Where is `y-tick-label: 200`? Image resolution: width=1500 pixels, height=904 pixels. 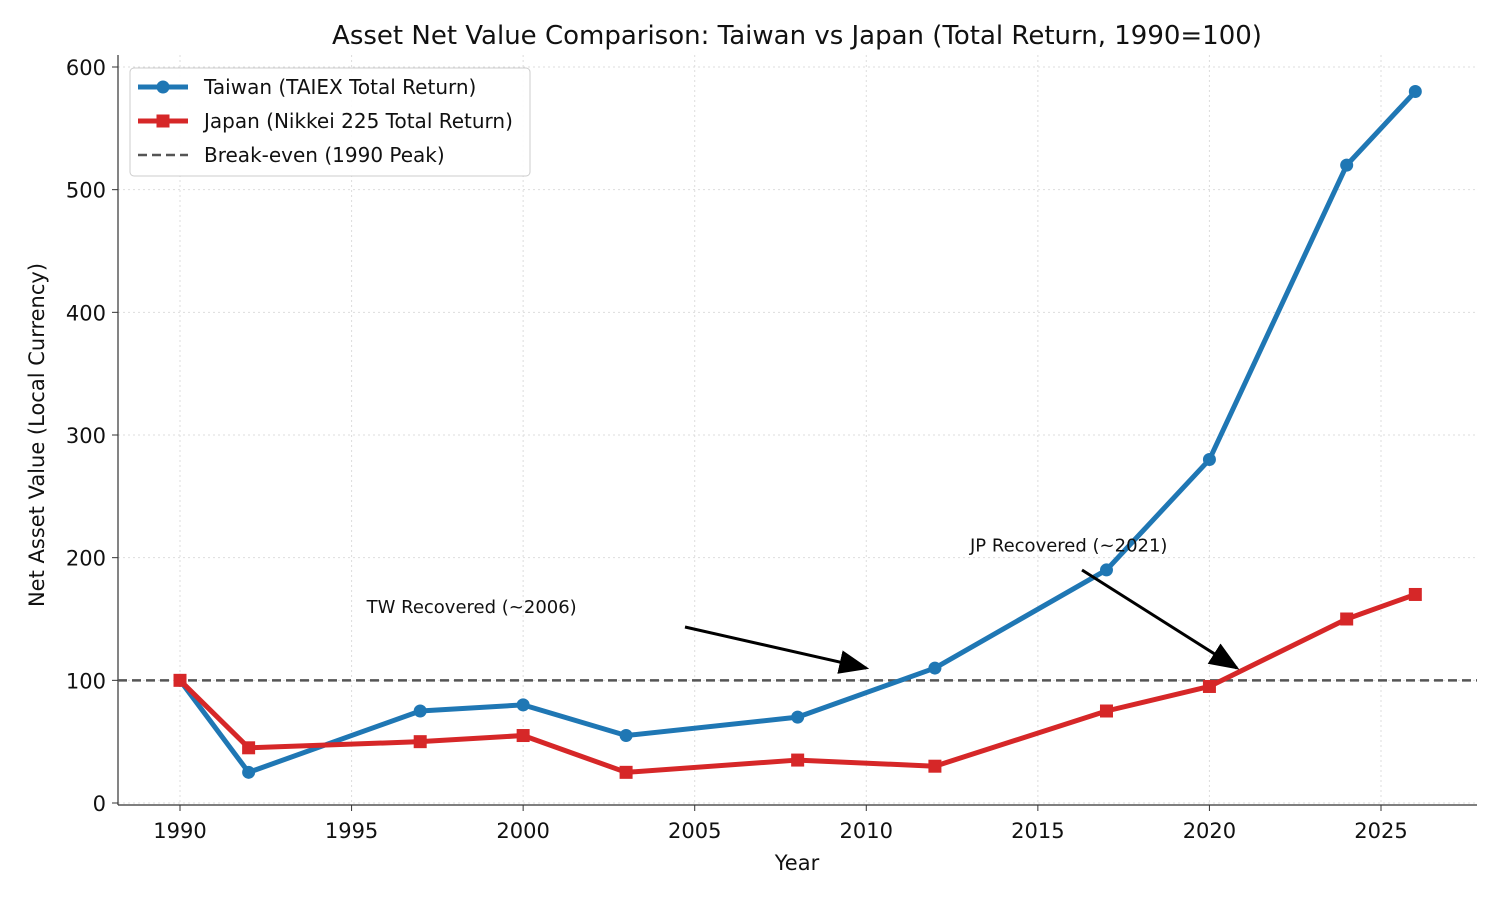
y-tick-label: 200 is located at coordinates (86, 559).